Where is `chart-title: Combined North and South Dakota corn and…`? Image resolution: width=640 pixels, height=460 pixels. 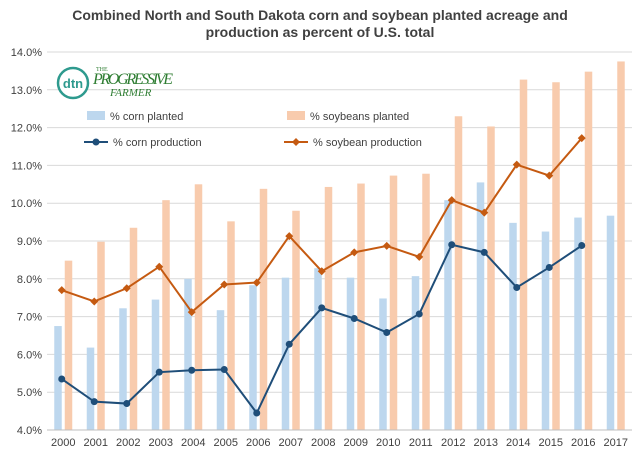 chart-title: Combined North and South Dakota corn and… is located at coordinates (320, 24).